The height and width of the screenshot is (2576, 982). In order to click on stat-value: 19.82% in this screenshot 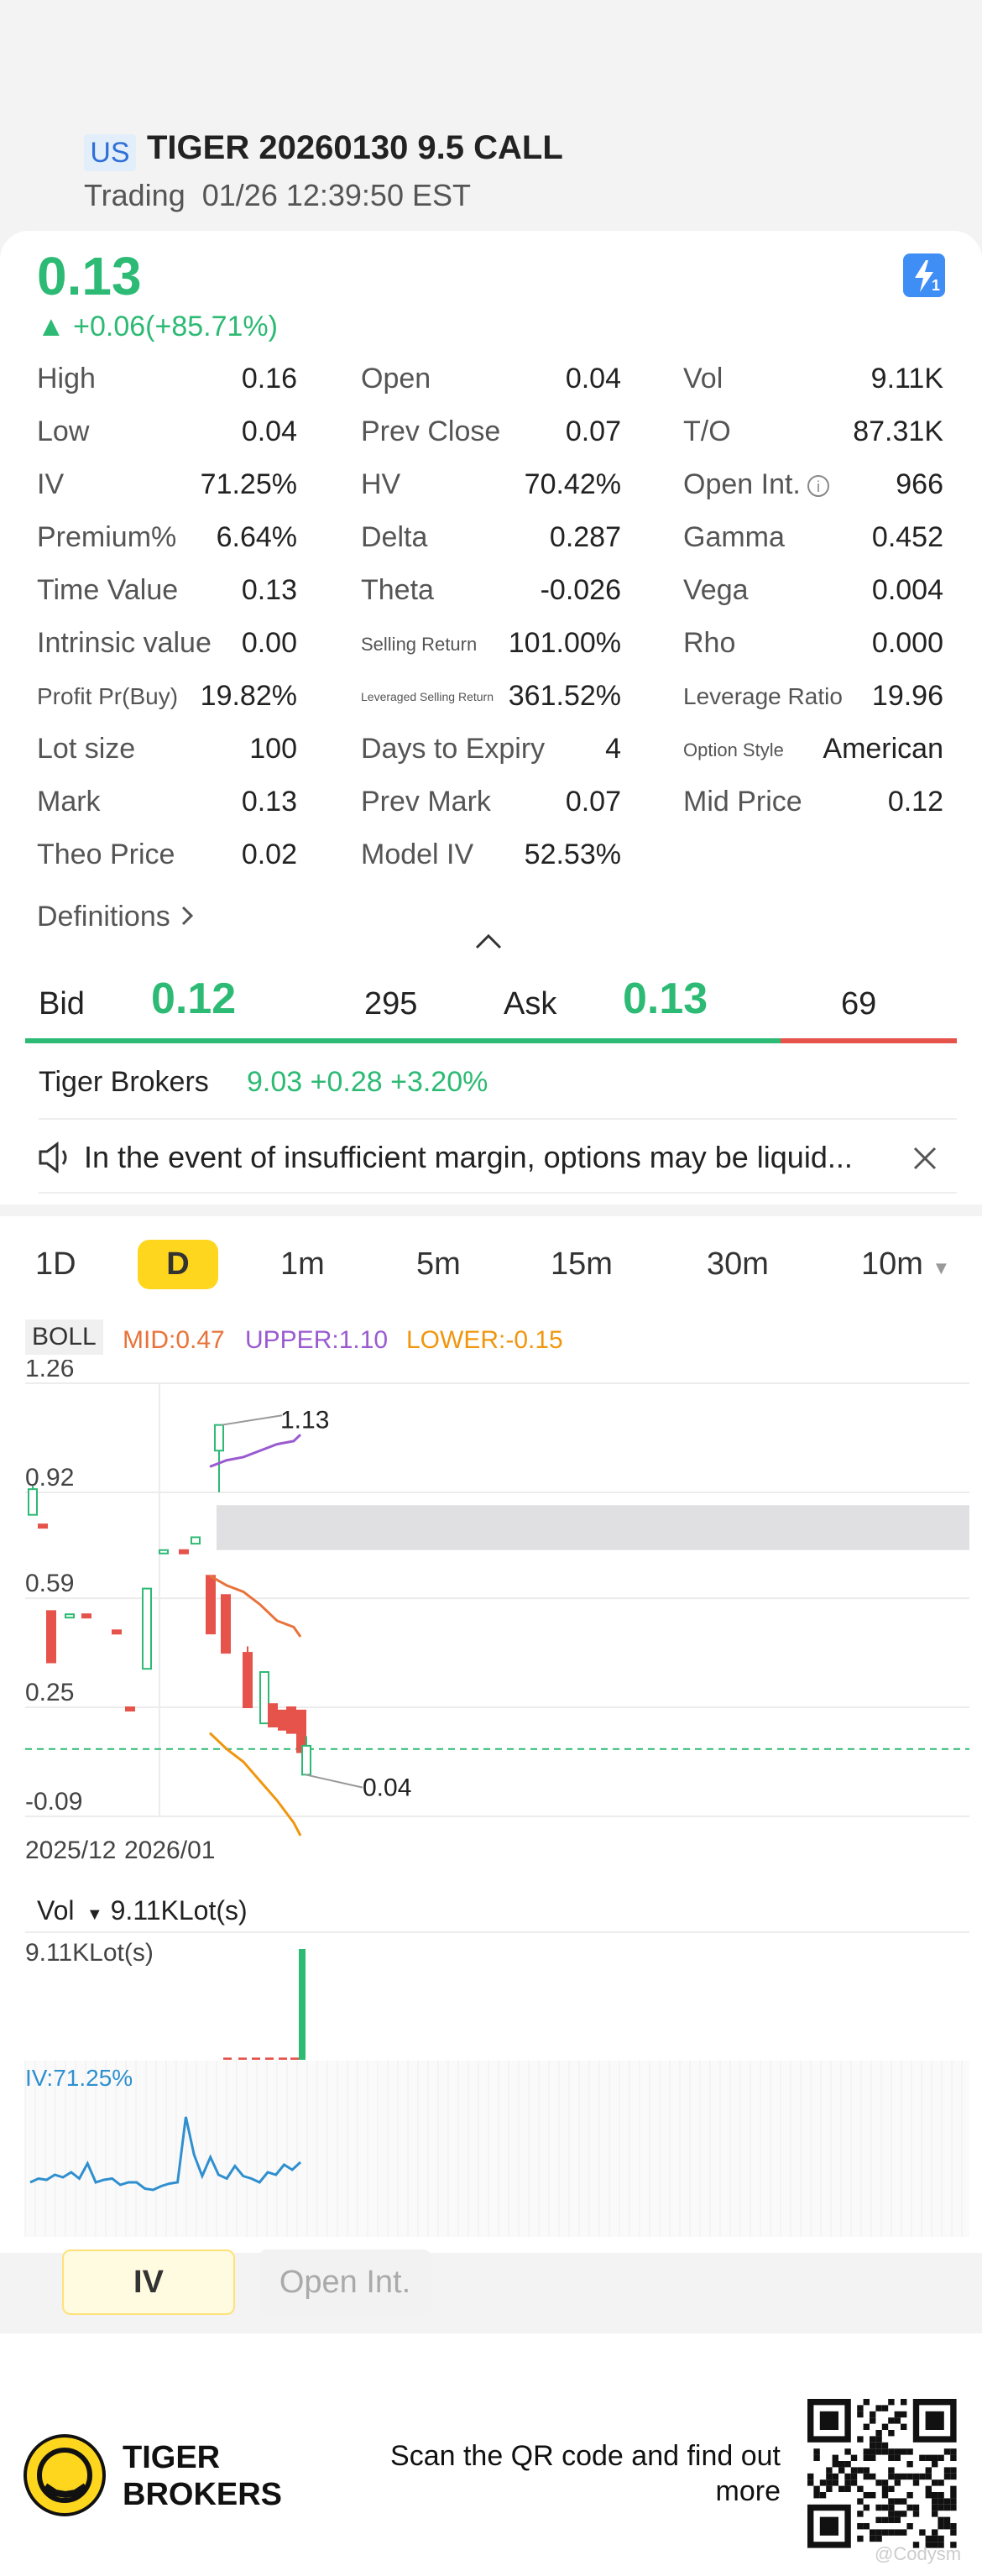, I will do `click(248, 696)`.